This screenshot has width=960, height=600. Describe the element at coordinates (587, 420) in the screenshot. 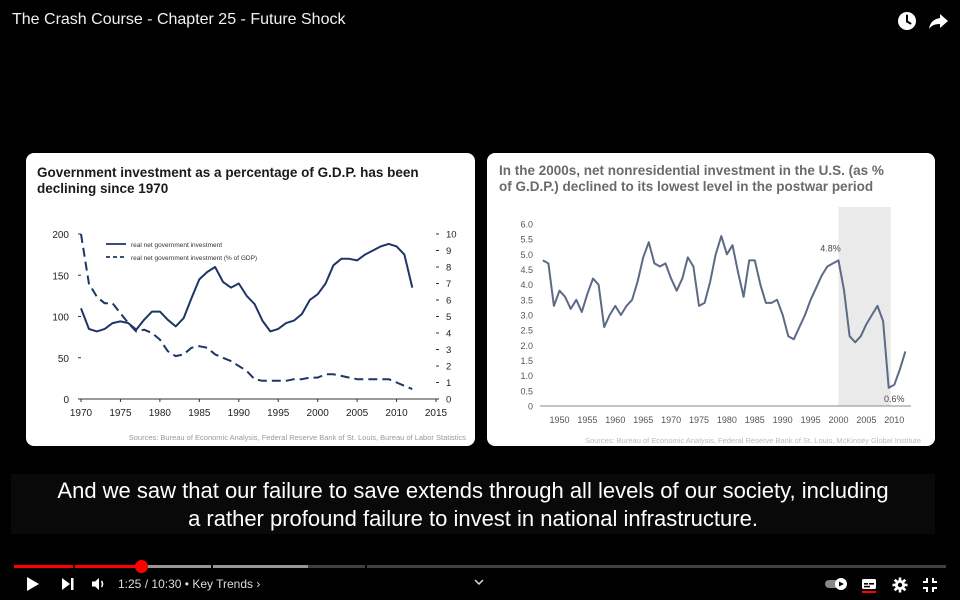

I see `chart2-x-tick-label: 1955` at that location.